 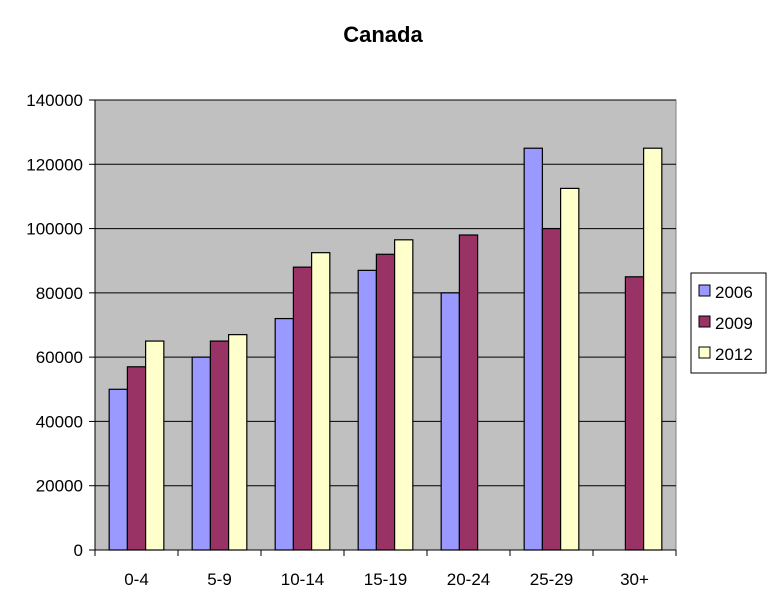 What do you see at coordinates (704, 321) in the screenshot?
I see `legend-swatch-2009` at bounding box center [704, 321].